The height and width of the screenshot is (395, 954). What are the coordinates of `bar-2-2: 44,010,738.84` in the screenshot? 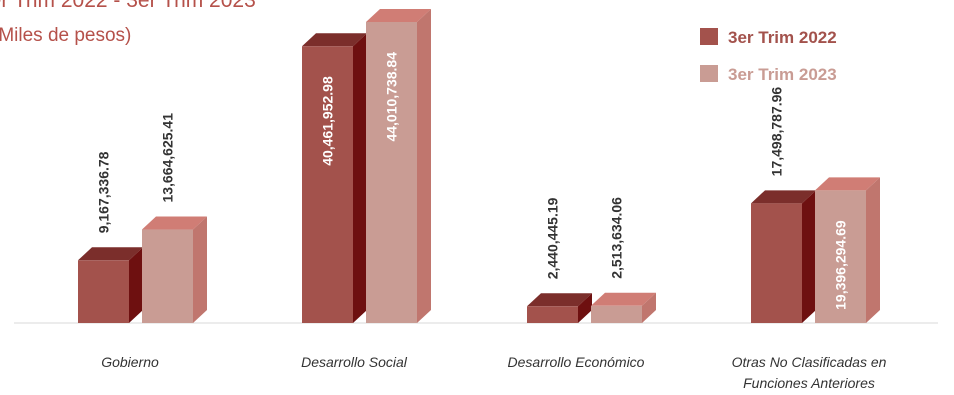 It's located at (398, 166).